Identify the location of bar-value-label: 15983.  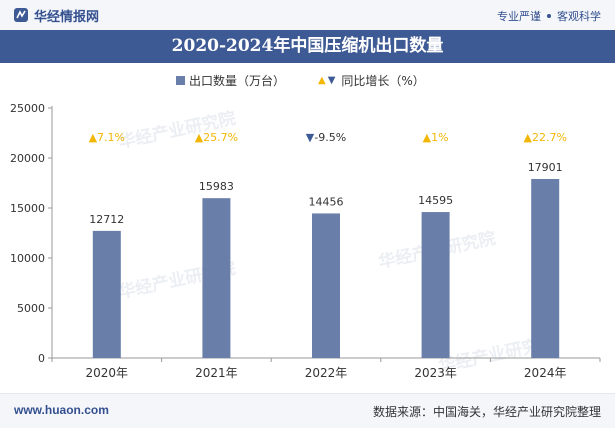
(216, 186).